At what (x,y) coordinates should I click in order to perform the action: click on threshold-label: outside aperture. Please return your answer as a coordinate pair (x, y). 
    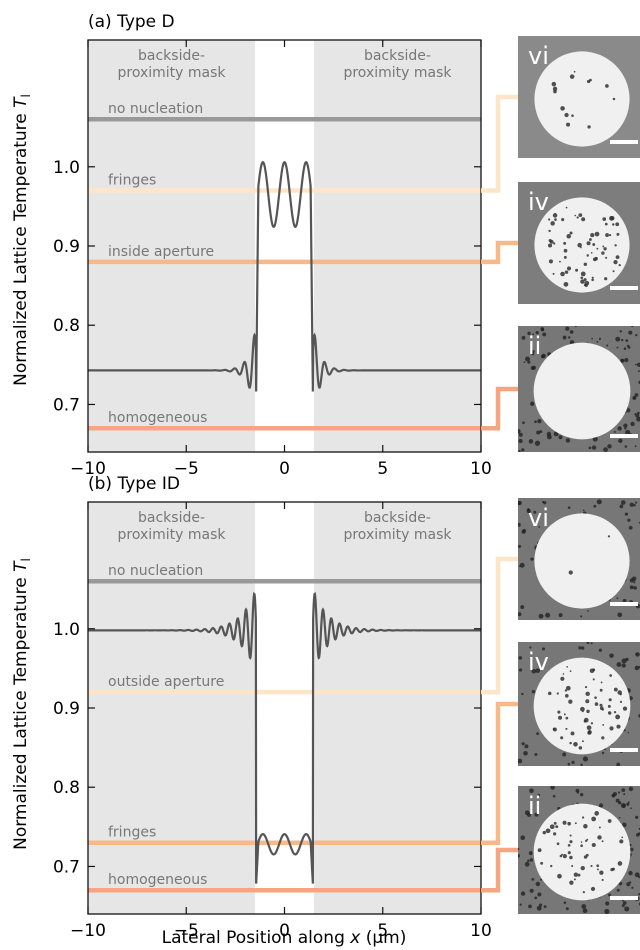
    Looking at the image, I should click on (166, 682).